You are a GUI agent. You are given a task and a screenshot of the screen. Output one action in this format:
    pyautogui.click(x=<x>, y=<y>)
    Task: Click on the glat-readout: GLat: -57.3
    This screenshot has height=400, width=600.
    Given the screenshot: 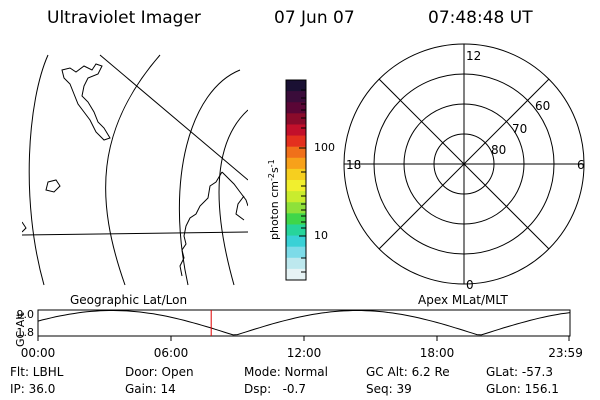 What is the action you would take?
    pyautogui.click(x=519, y=372)
    